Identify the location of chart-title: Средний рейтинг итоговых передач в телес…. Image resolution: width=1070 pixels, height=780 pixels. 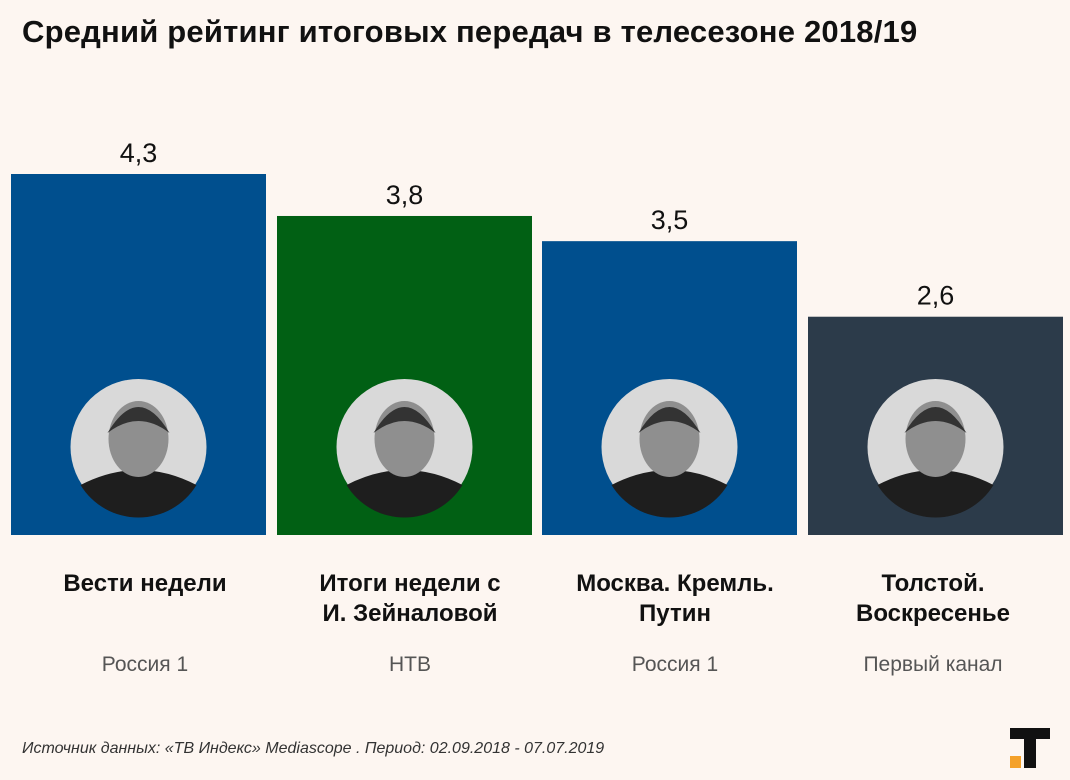
(470, 31).